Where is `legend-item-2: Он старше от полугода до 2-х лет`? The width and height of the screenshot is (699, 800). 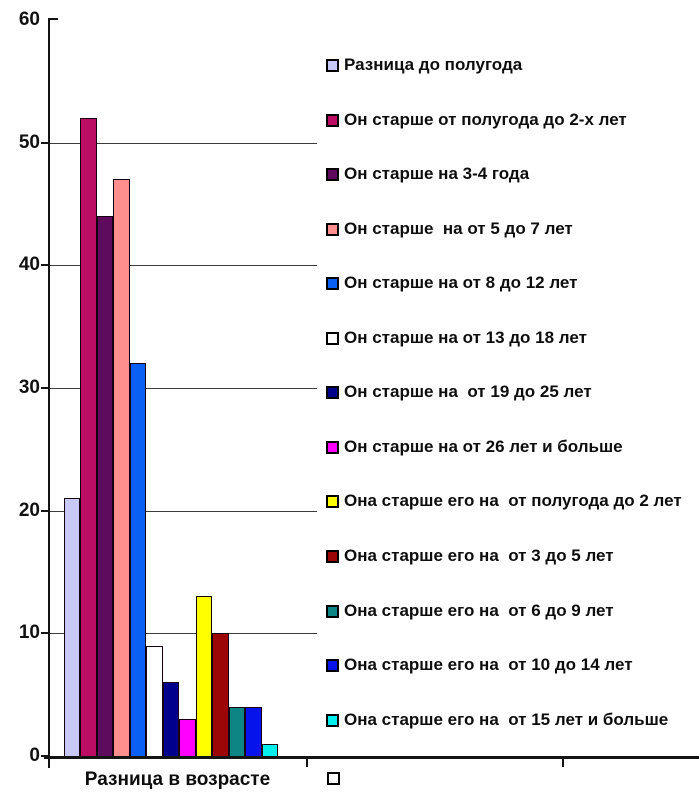
legend-item-2: Он старше от полугода до 2-х лет is located at coordinates (512, 120).